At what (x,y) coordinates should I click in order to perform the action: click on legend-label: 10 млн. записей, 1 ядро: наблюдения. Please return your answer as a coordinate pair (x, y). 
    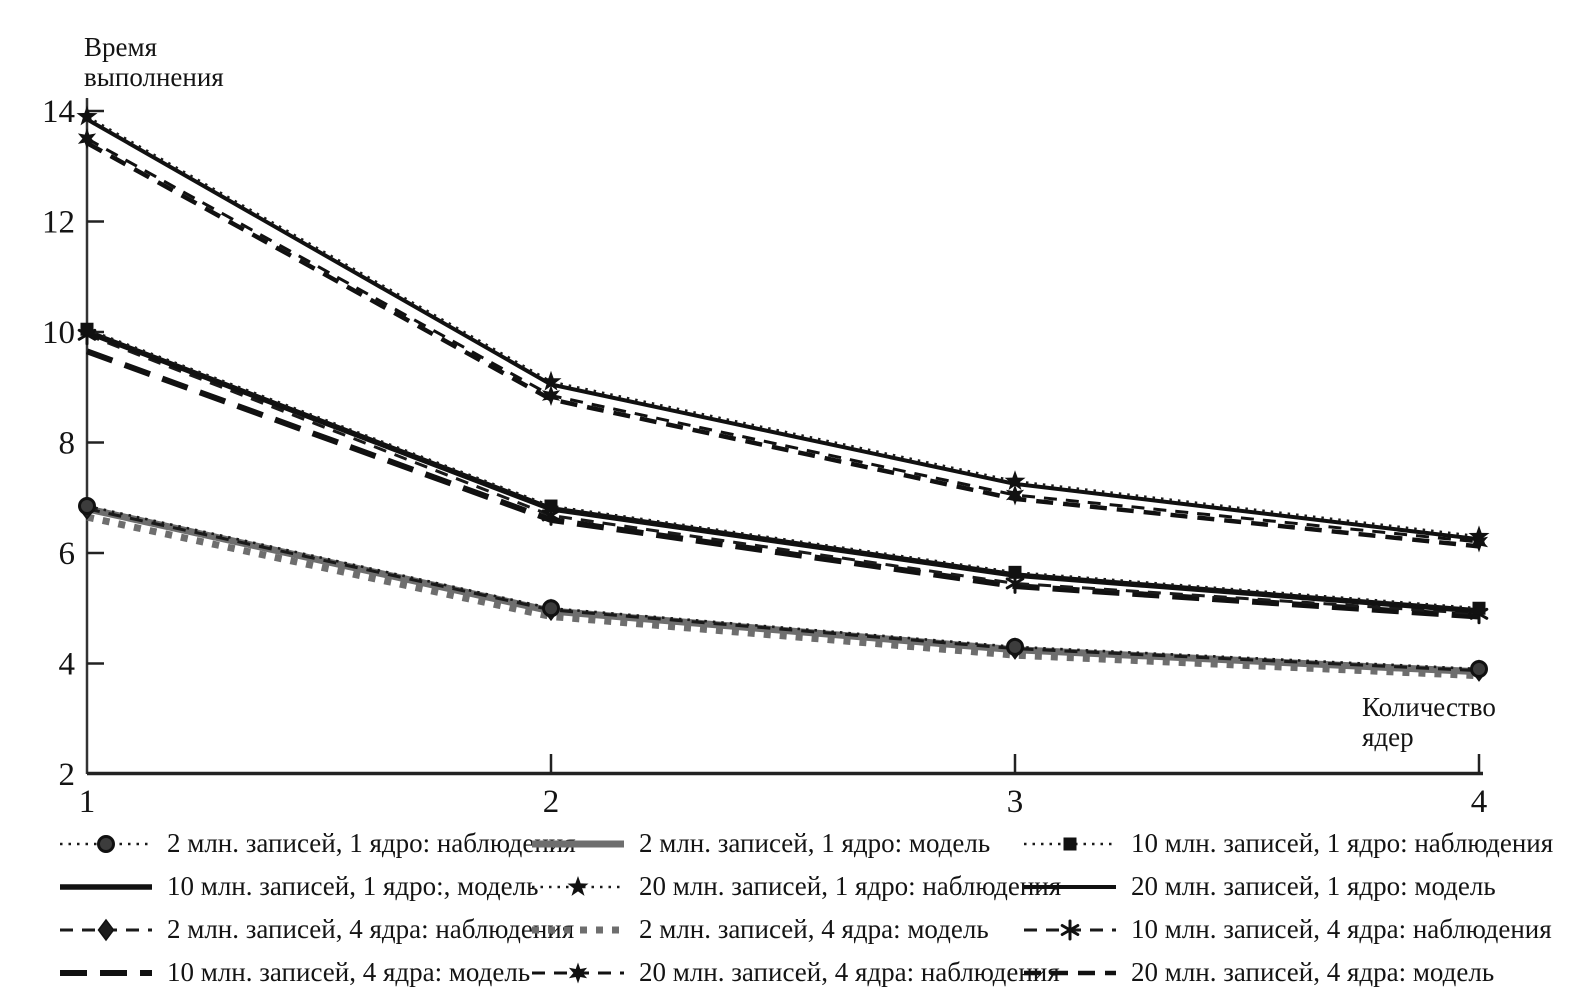
    Looking at the image, I should click on (1342, 843).